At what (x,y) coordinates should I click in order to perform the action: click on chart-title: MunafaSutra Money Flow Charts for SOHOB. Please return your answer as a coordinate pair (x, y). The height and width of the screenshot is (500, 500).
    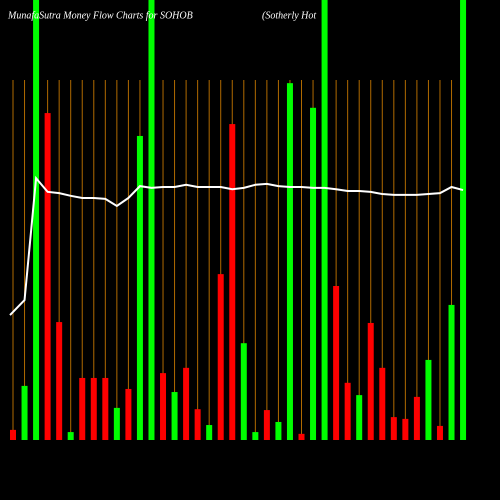
    Looking at the image, I should click on (100, 15).